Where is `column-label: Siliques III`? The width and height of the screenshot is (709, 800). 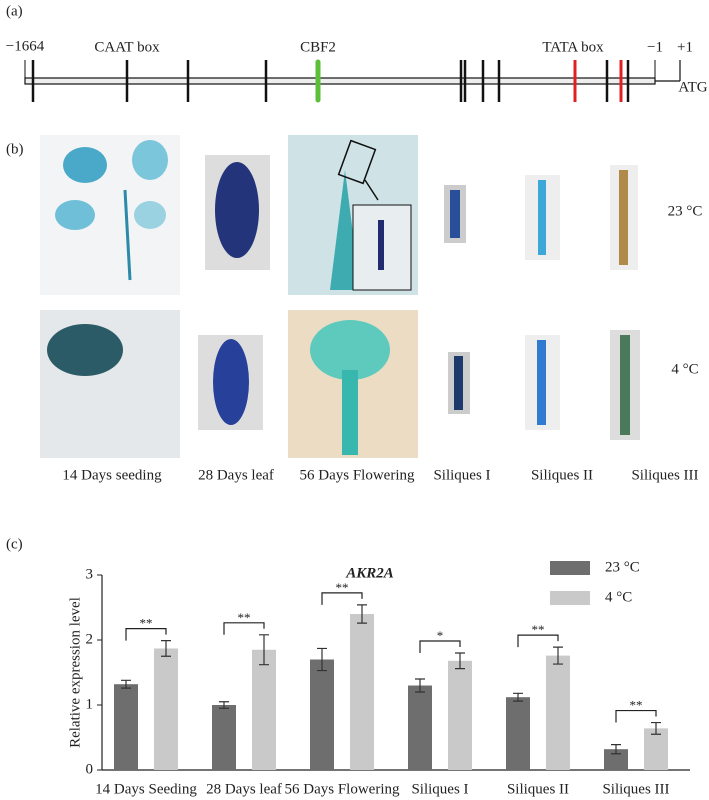
column-label: Siliques III is located at coordinates (664, 475).